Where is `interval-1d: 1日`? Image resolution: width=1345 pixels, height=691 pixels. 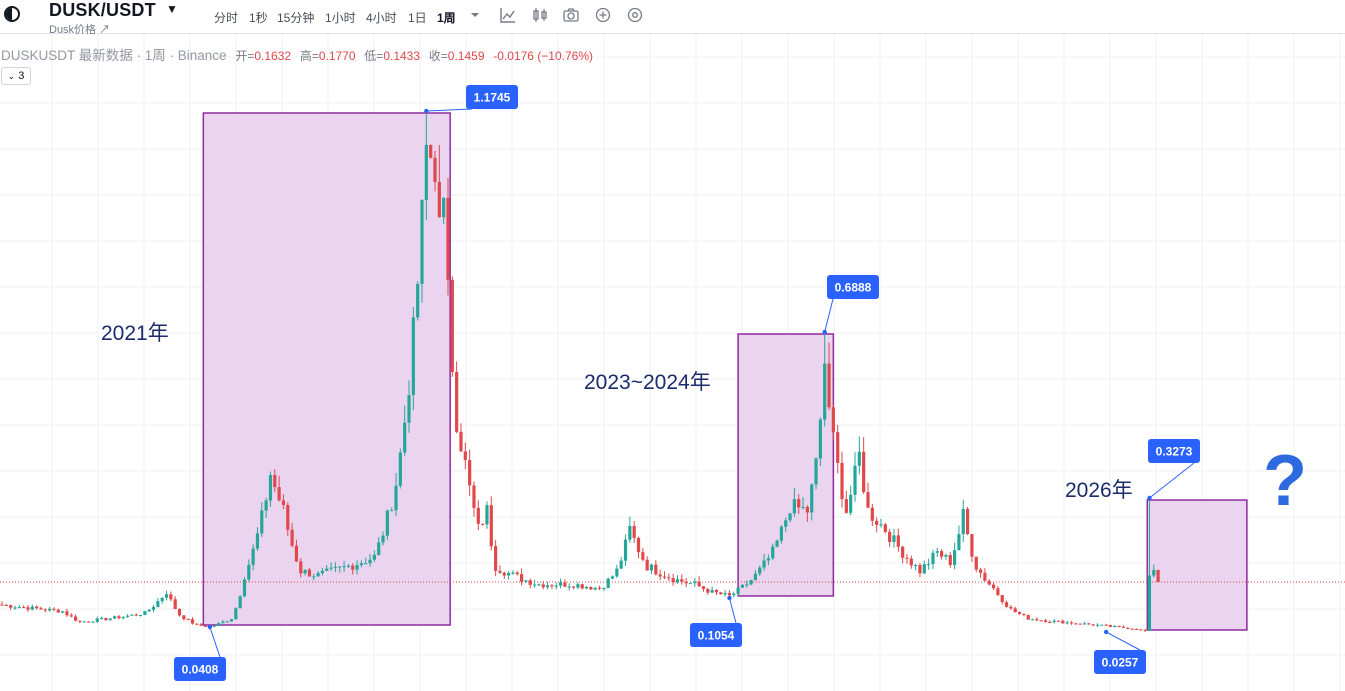 interval-1d: 1日 is located at coordinates (417, 18).